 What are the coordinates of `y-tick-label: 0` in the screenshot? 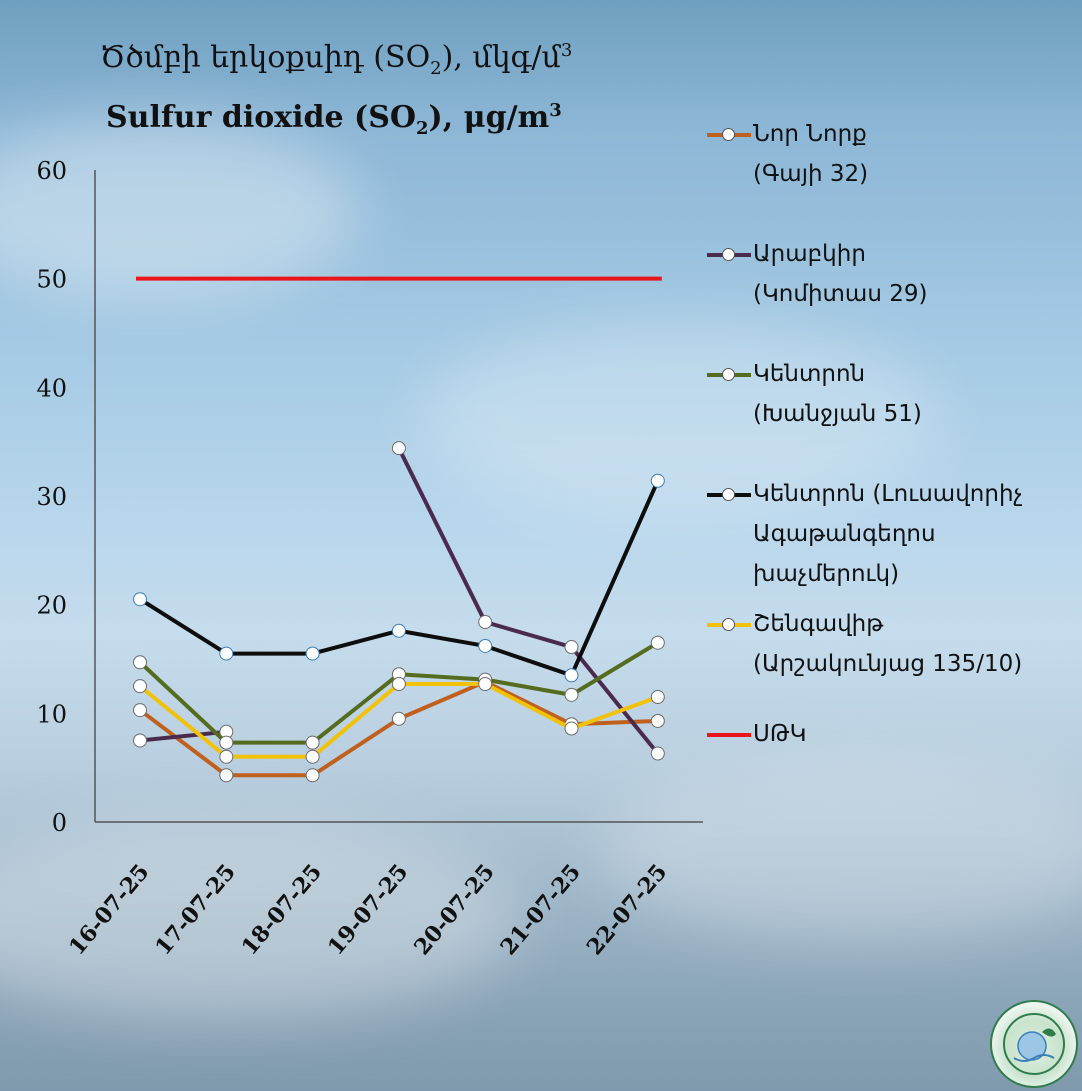 It's located at (59, 823).